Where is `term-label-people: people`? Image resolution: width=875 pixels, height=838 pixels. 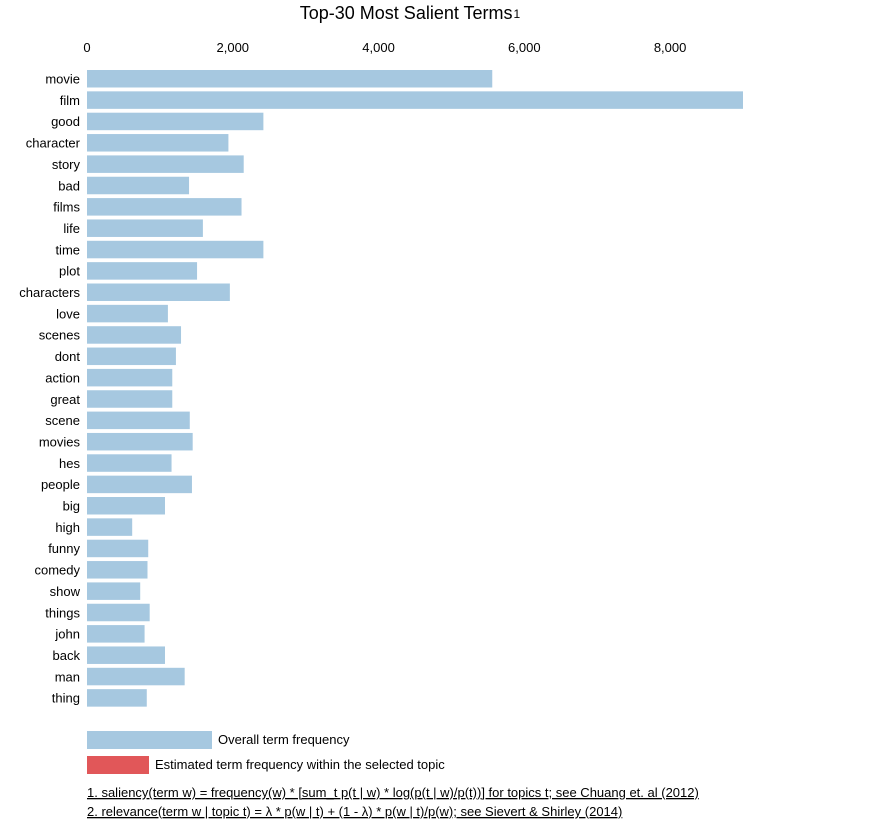
term-label-people: people is located at coordinates (60, 484).